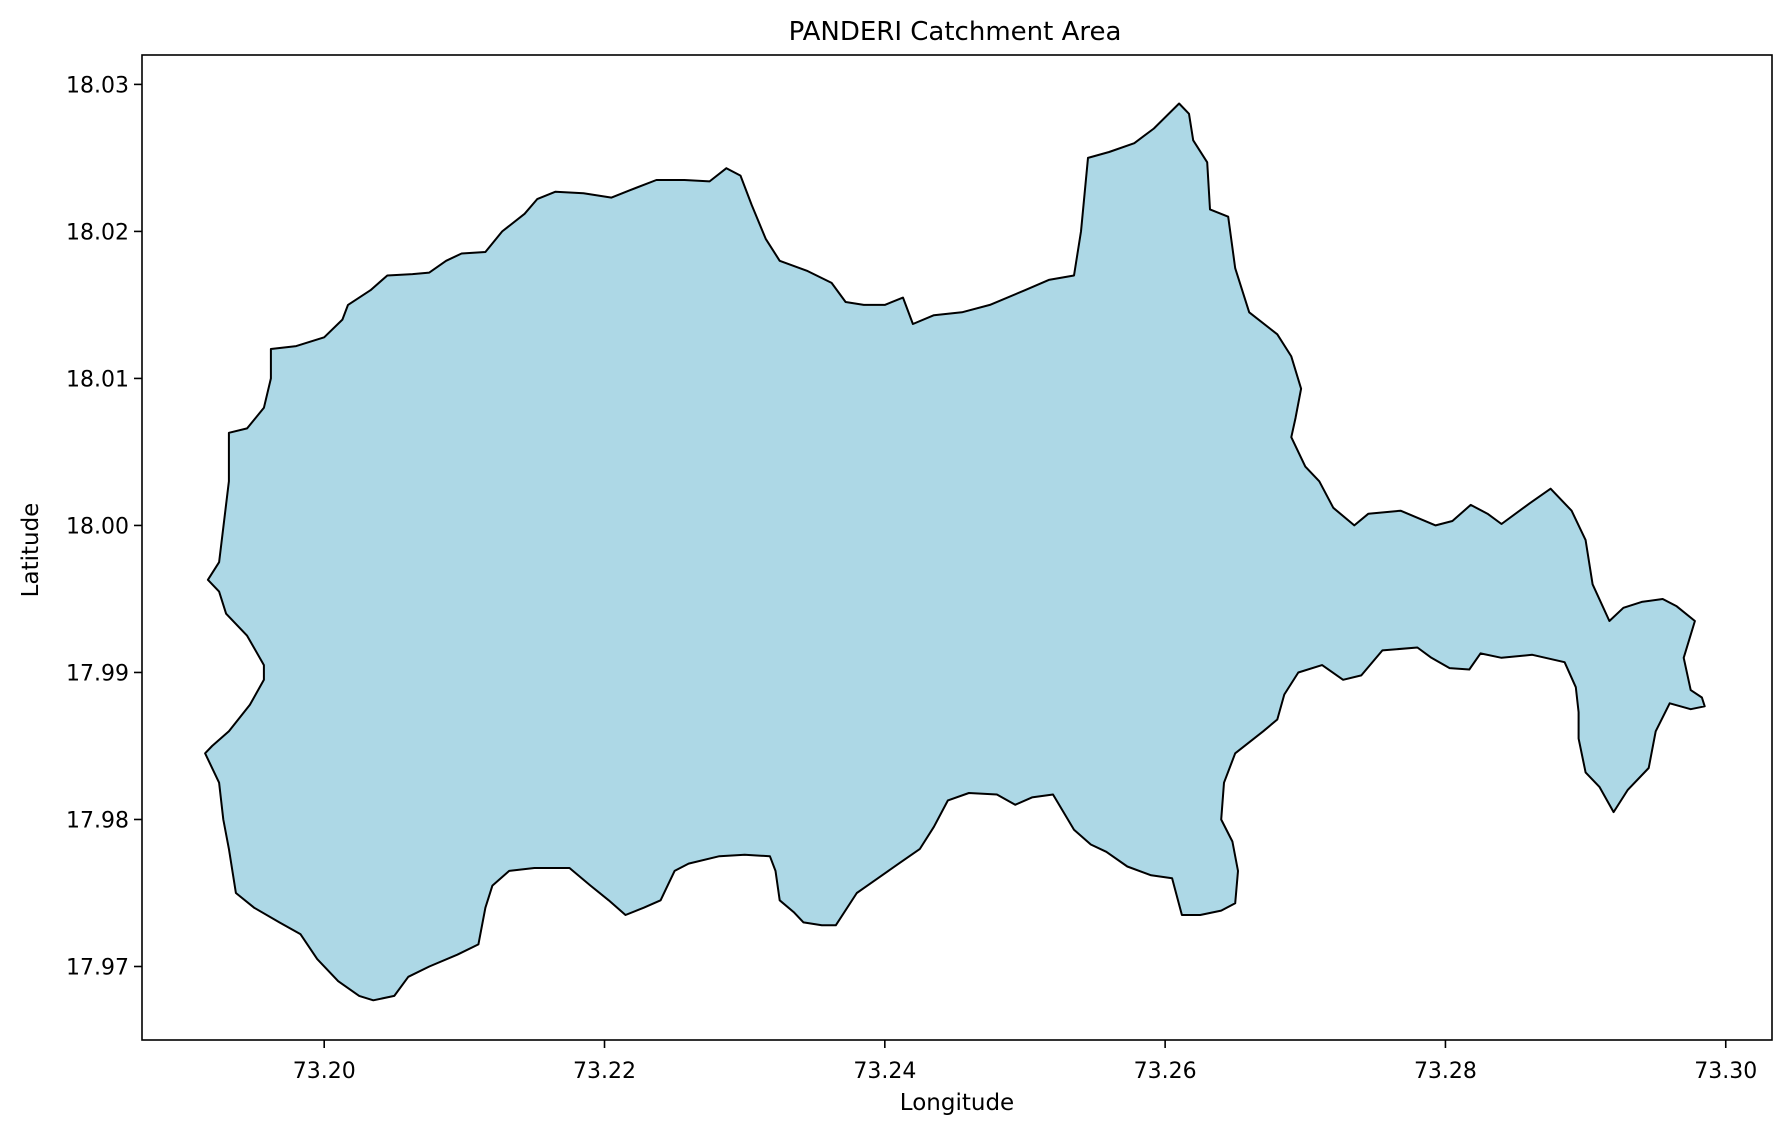 Image resolution: width=1781 pixels, height=1133 pixels. I want to click on y-tick-label: 18.01, so click(97, 379).